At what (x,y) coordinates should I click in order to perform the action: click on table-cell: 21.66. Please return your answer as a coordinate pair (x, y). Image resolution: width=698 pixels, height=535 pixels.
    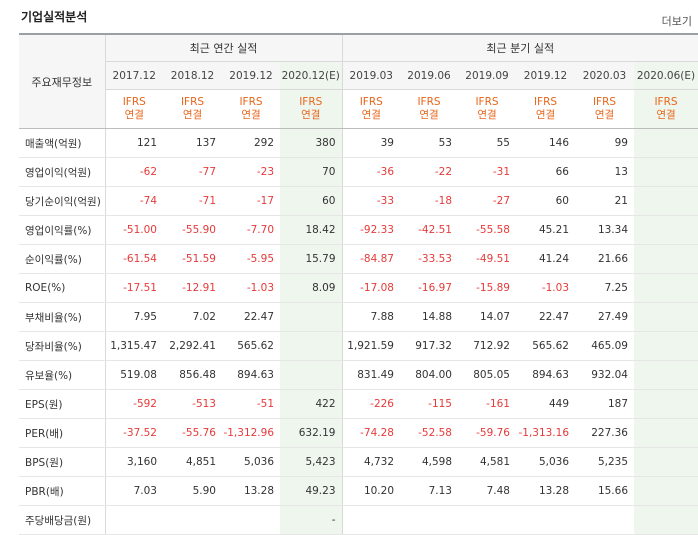
    Looking at the image, I should click on (604, 259).